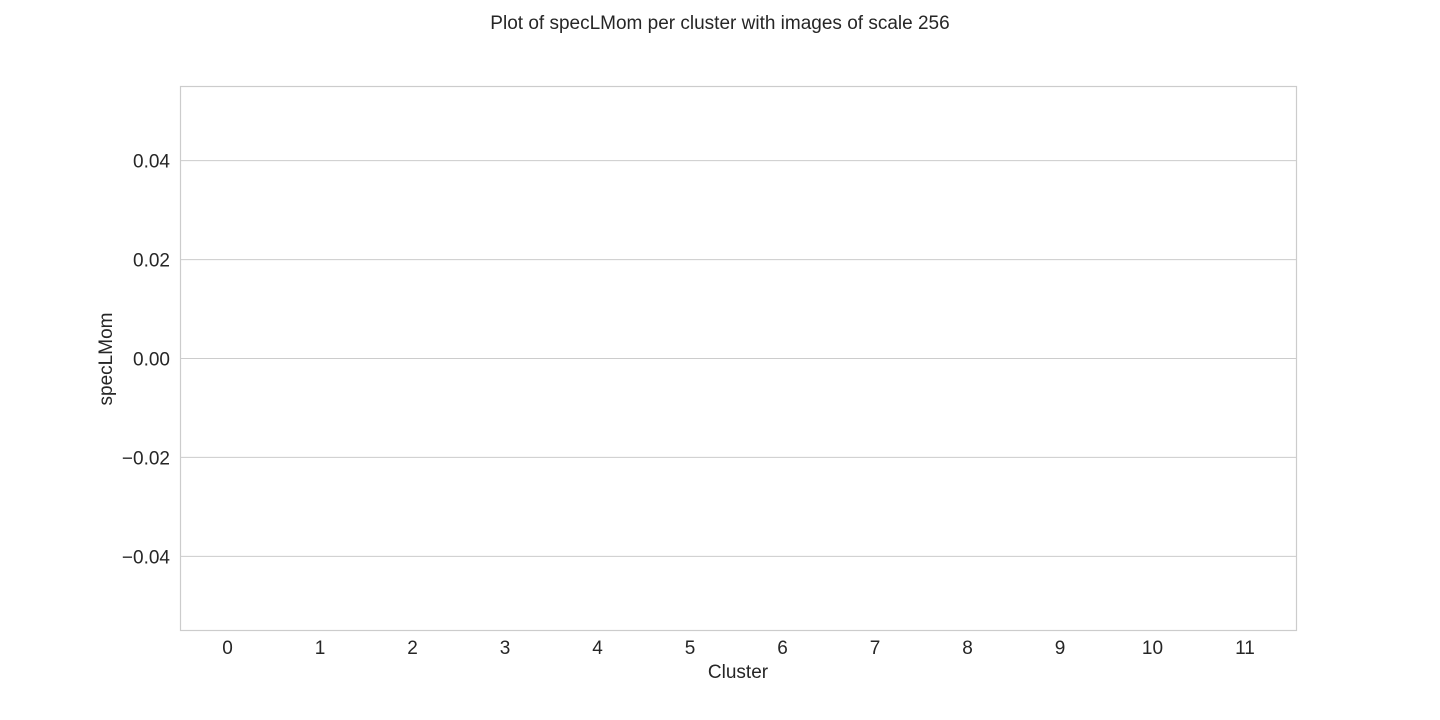 The image size is (1440, 720). Describe the element at coordinates (1245, 648) in the screenshot. I see `x-tick-label: 11` at that location.